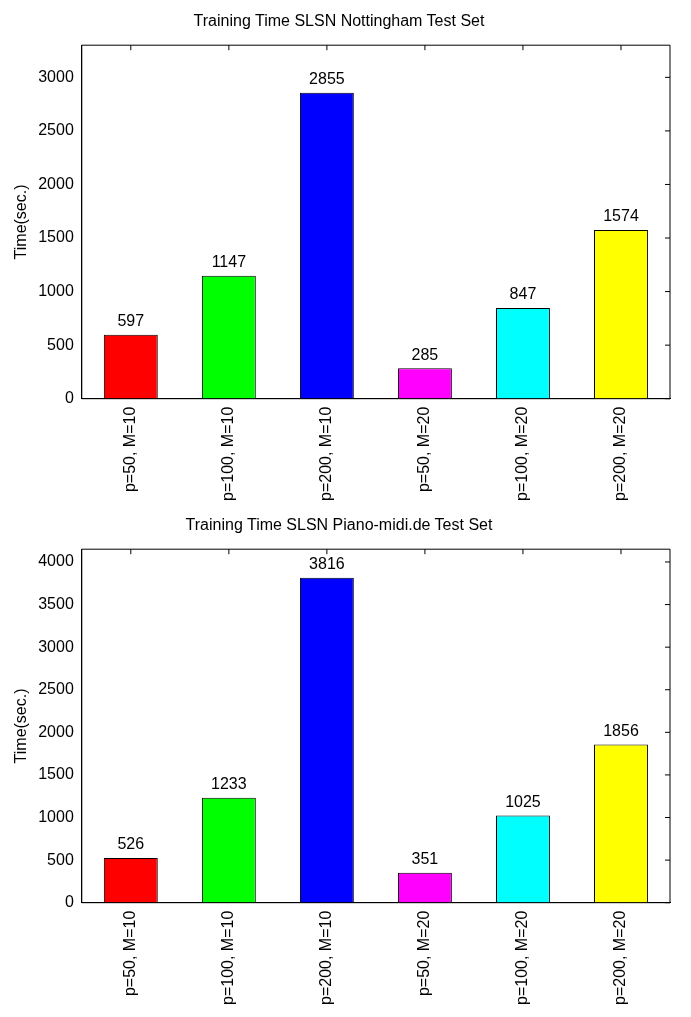 The width and height of the screenshot is (691, 1017). I want to click on data-label: 351, so click(425, 859).